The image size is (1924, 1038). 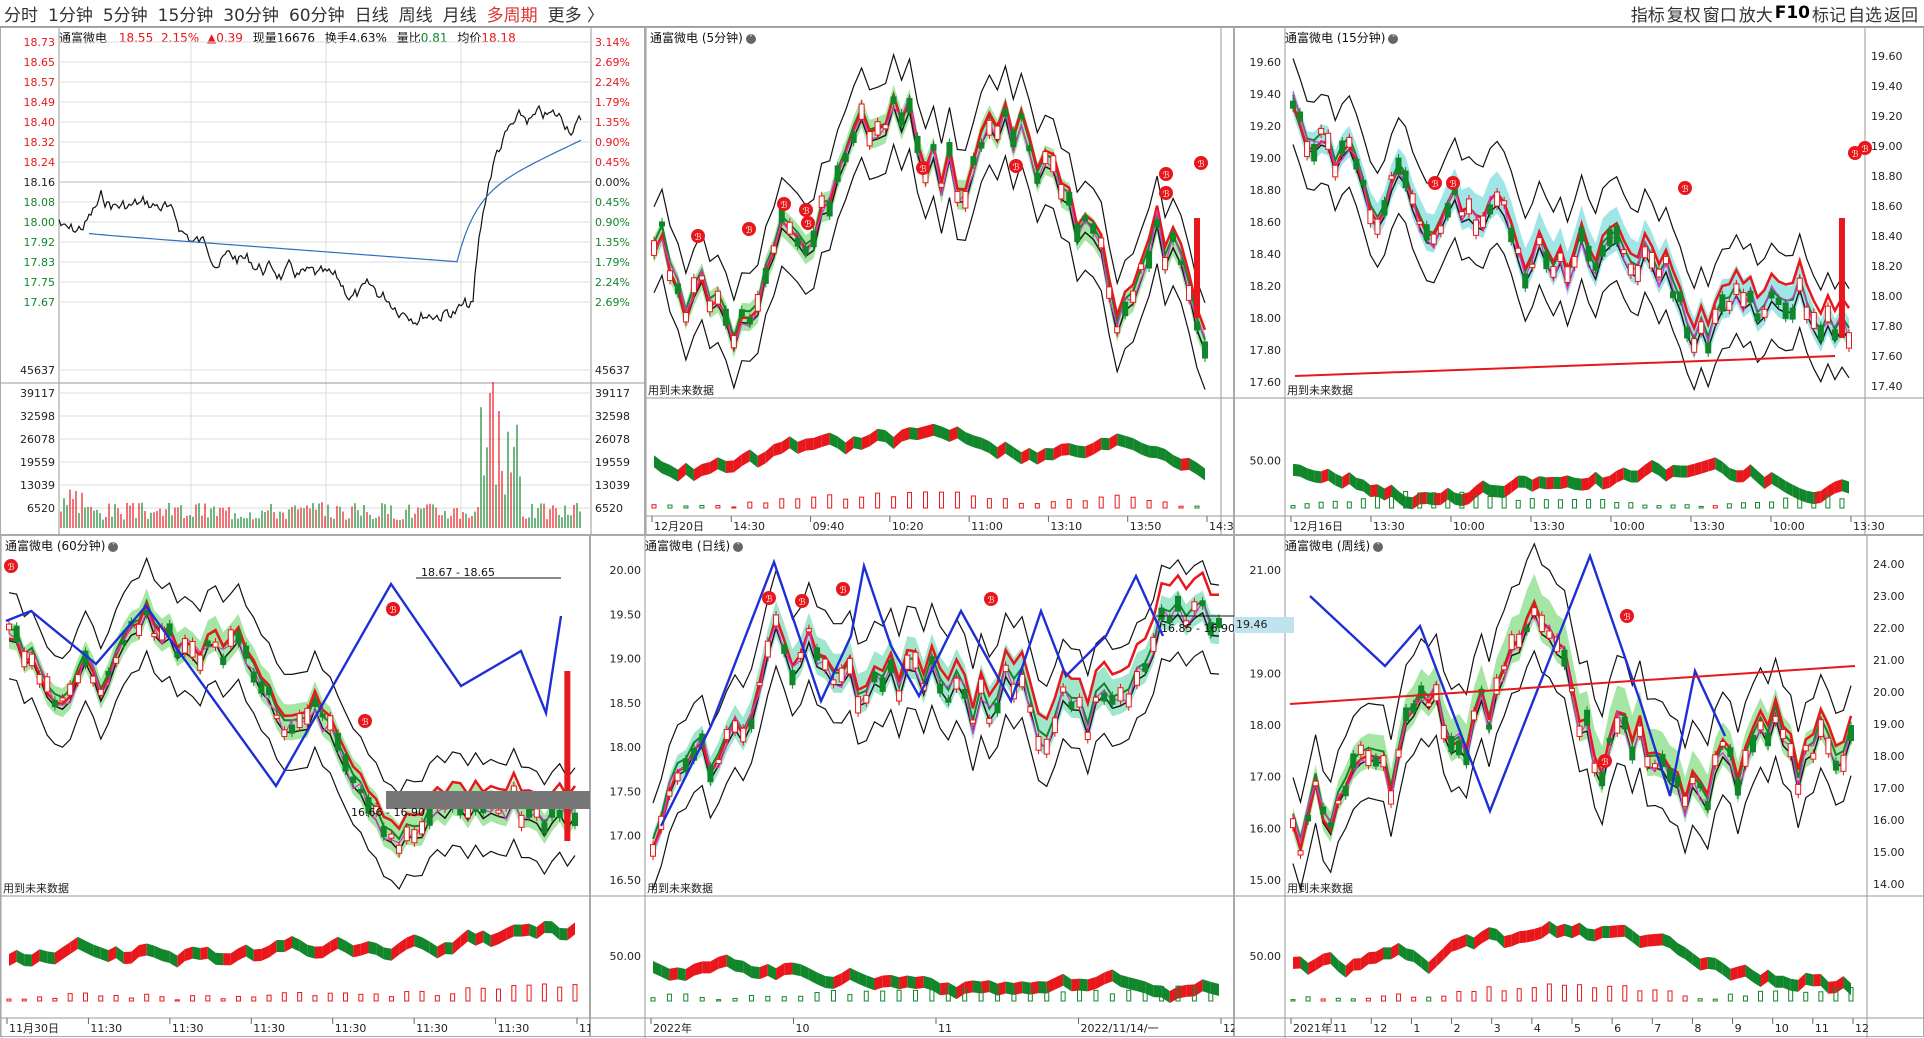 What do you see at coordinates (1901, 15) in the screenshot?
I see `tool-7: 返回` at bounding box center [1901, 15].